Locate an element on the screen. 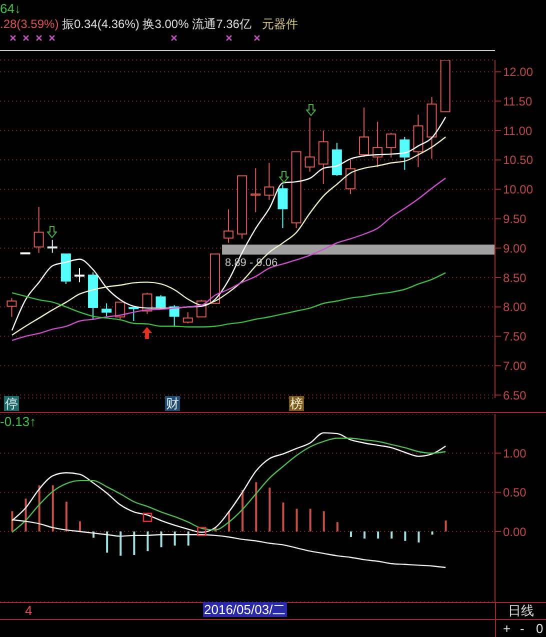 The height and width of the screenshot is (637, 546). y-tick-label: 0.50 is located at coordinates (515, 493).